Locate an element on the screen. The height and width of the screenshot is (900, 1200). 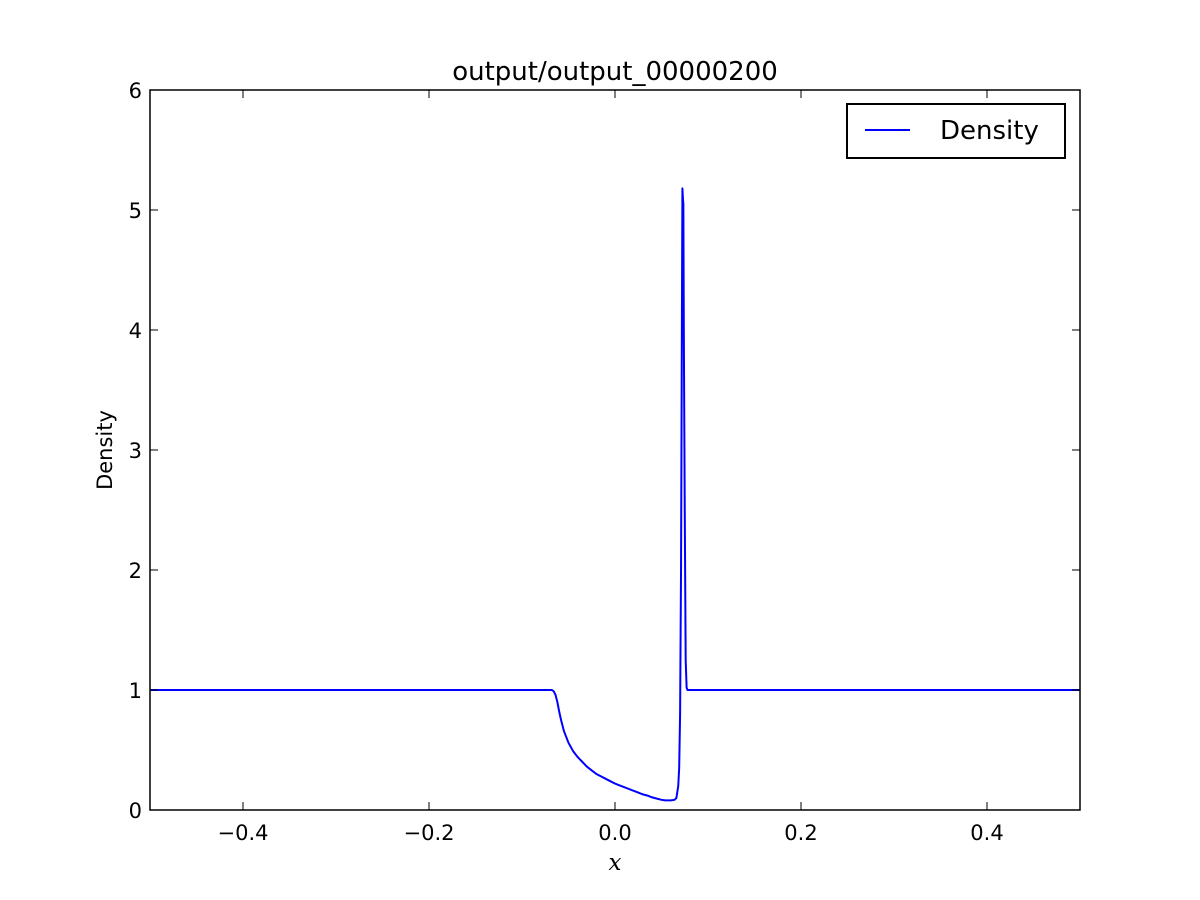
x-tick-label: 0.0 is located at coordinates (614, 833).